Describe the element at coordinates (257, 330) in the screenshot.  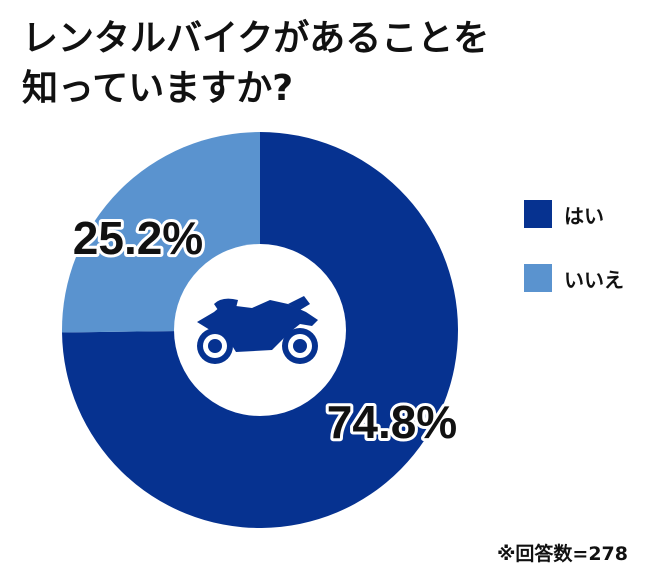
I see `motorcycle-icon` at that location.